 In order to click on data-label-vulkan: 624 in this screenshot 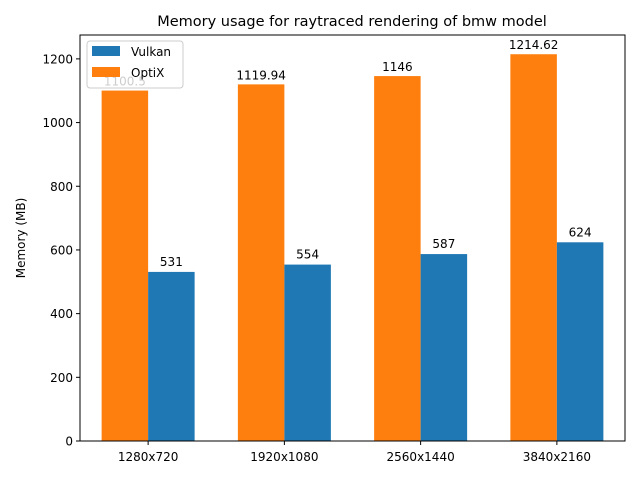, I will do `click(580, 232)`.